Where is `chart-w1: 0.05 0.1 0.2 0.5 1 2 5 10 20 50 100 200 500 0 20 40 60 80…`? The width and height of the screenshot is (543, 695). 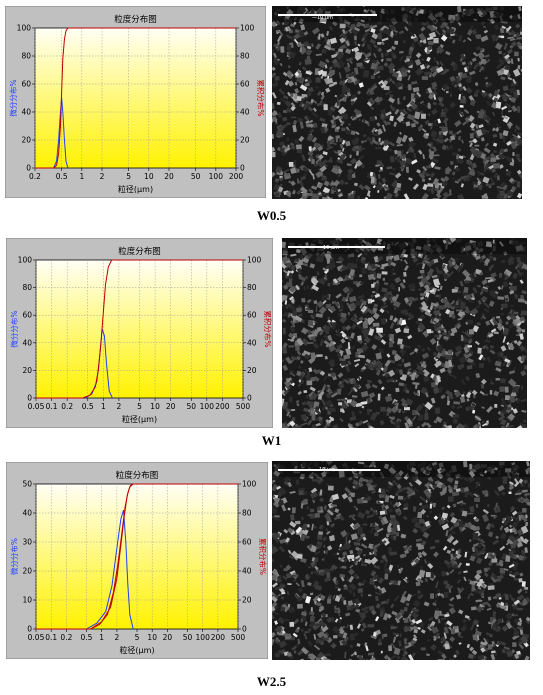
chart-w1: 0.05 0.1 0.2 0.5 1 2 5 10 20 50 100 200 500 0 20 40 60 80… is located at coordinates (139, 333).